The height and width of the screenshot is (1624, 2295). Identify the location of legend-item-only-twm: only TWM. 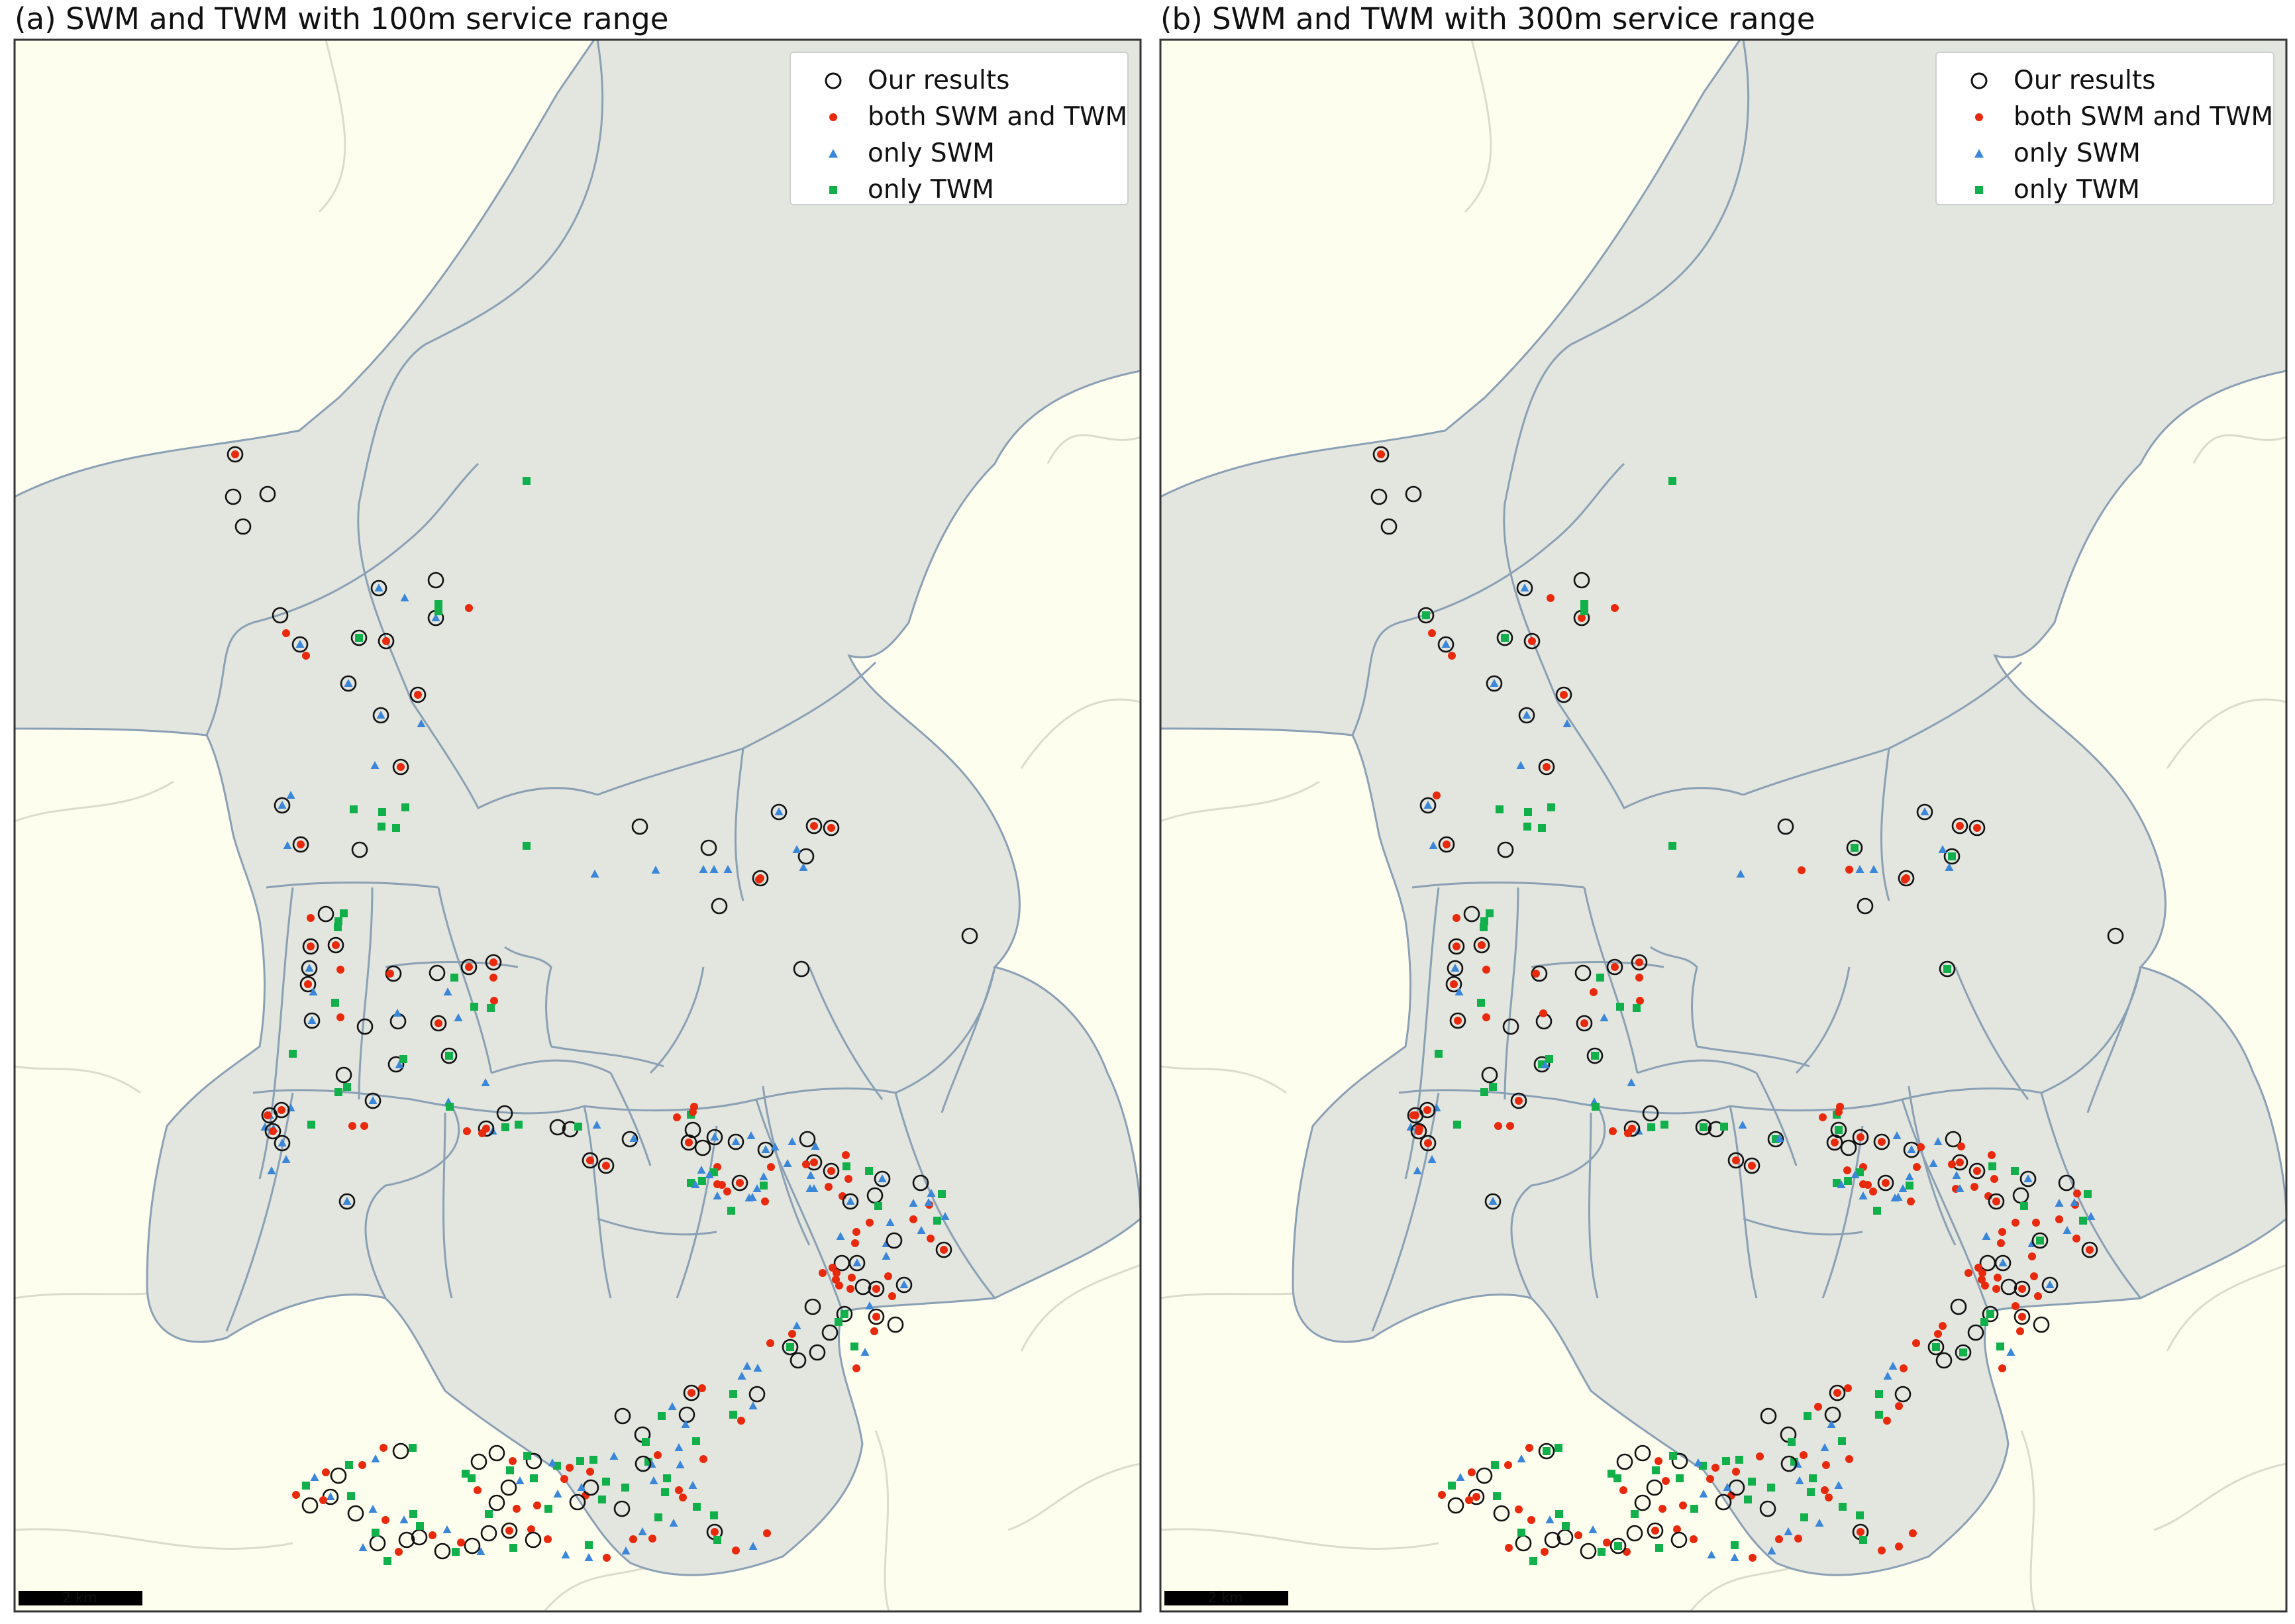
(959, 190).